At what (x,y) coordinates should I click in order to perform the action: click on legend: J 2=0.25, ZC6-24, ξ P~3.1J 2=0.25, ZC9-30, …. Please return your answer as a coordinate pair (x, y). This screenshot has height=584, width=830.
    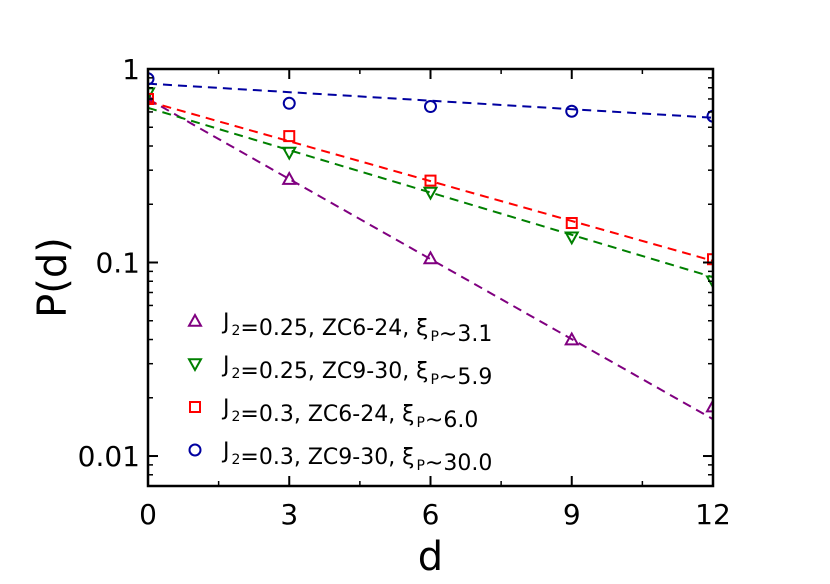
    Looking at the image, I should click on (339, 393).